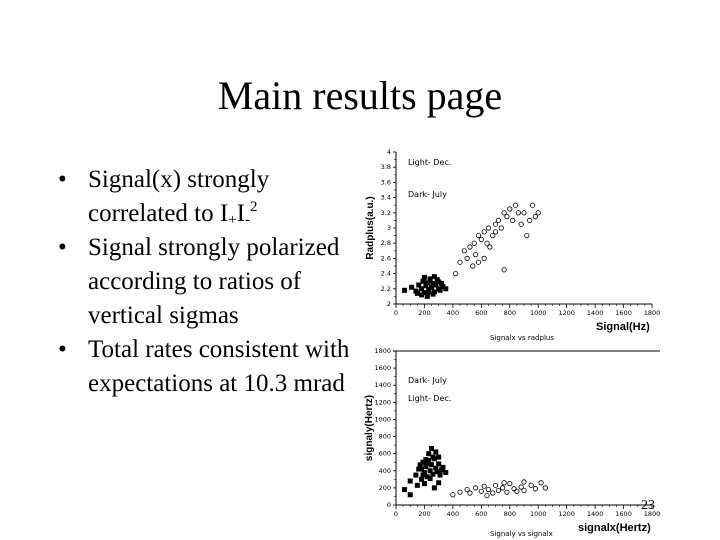  What do you see at coordinates (240, 213) in the screenshot?
I see `bullet-text-mid: I` at bounding box center [240, 213].